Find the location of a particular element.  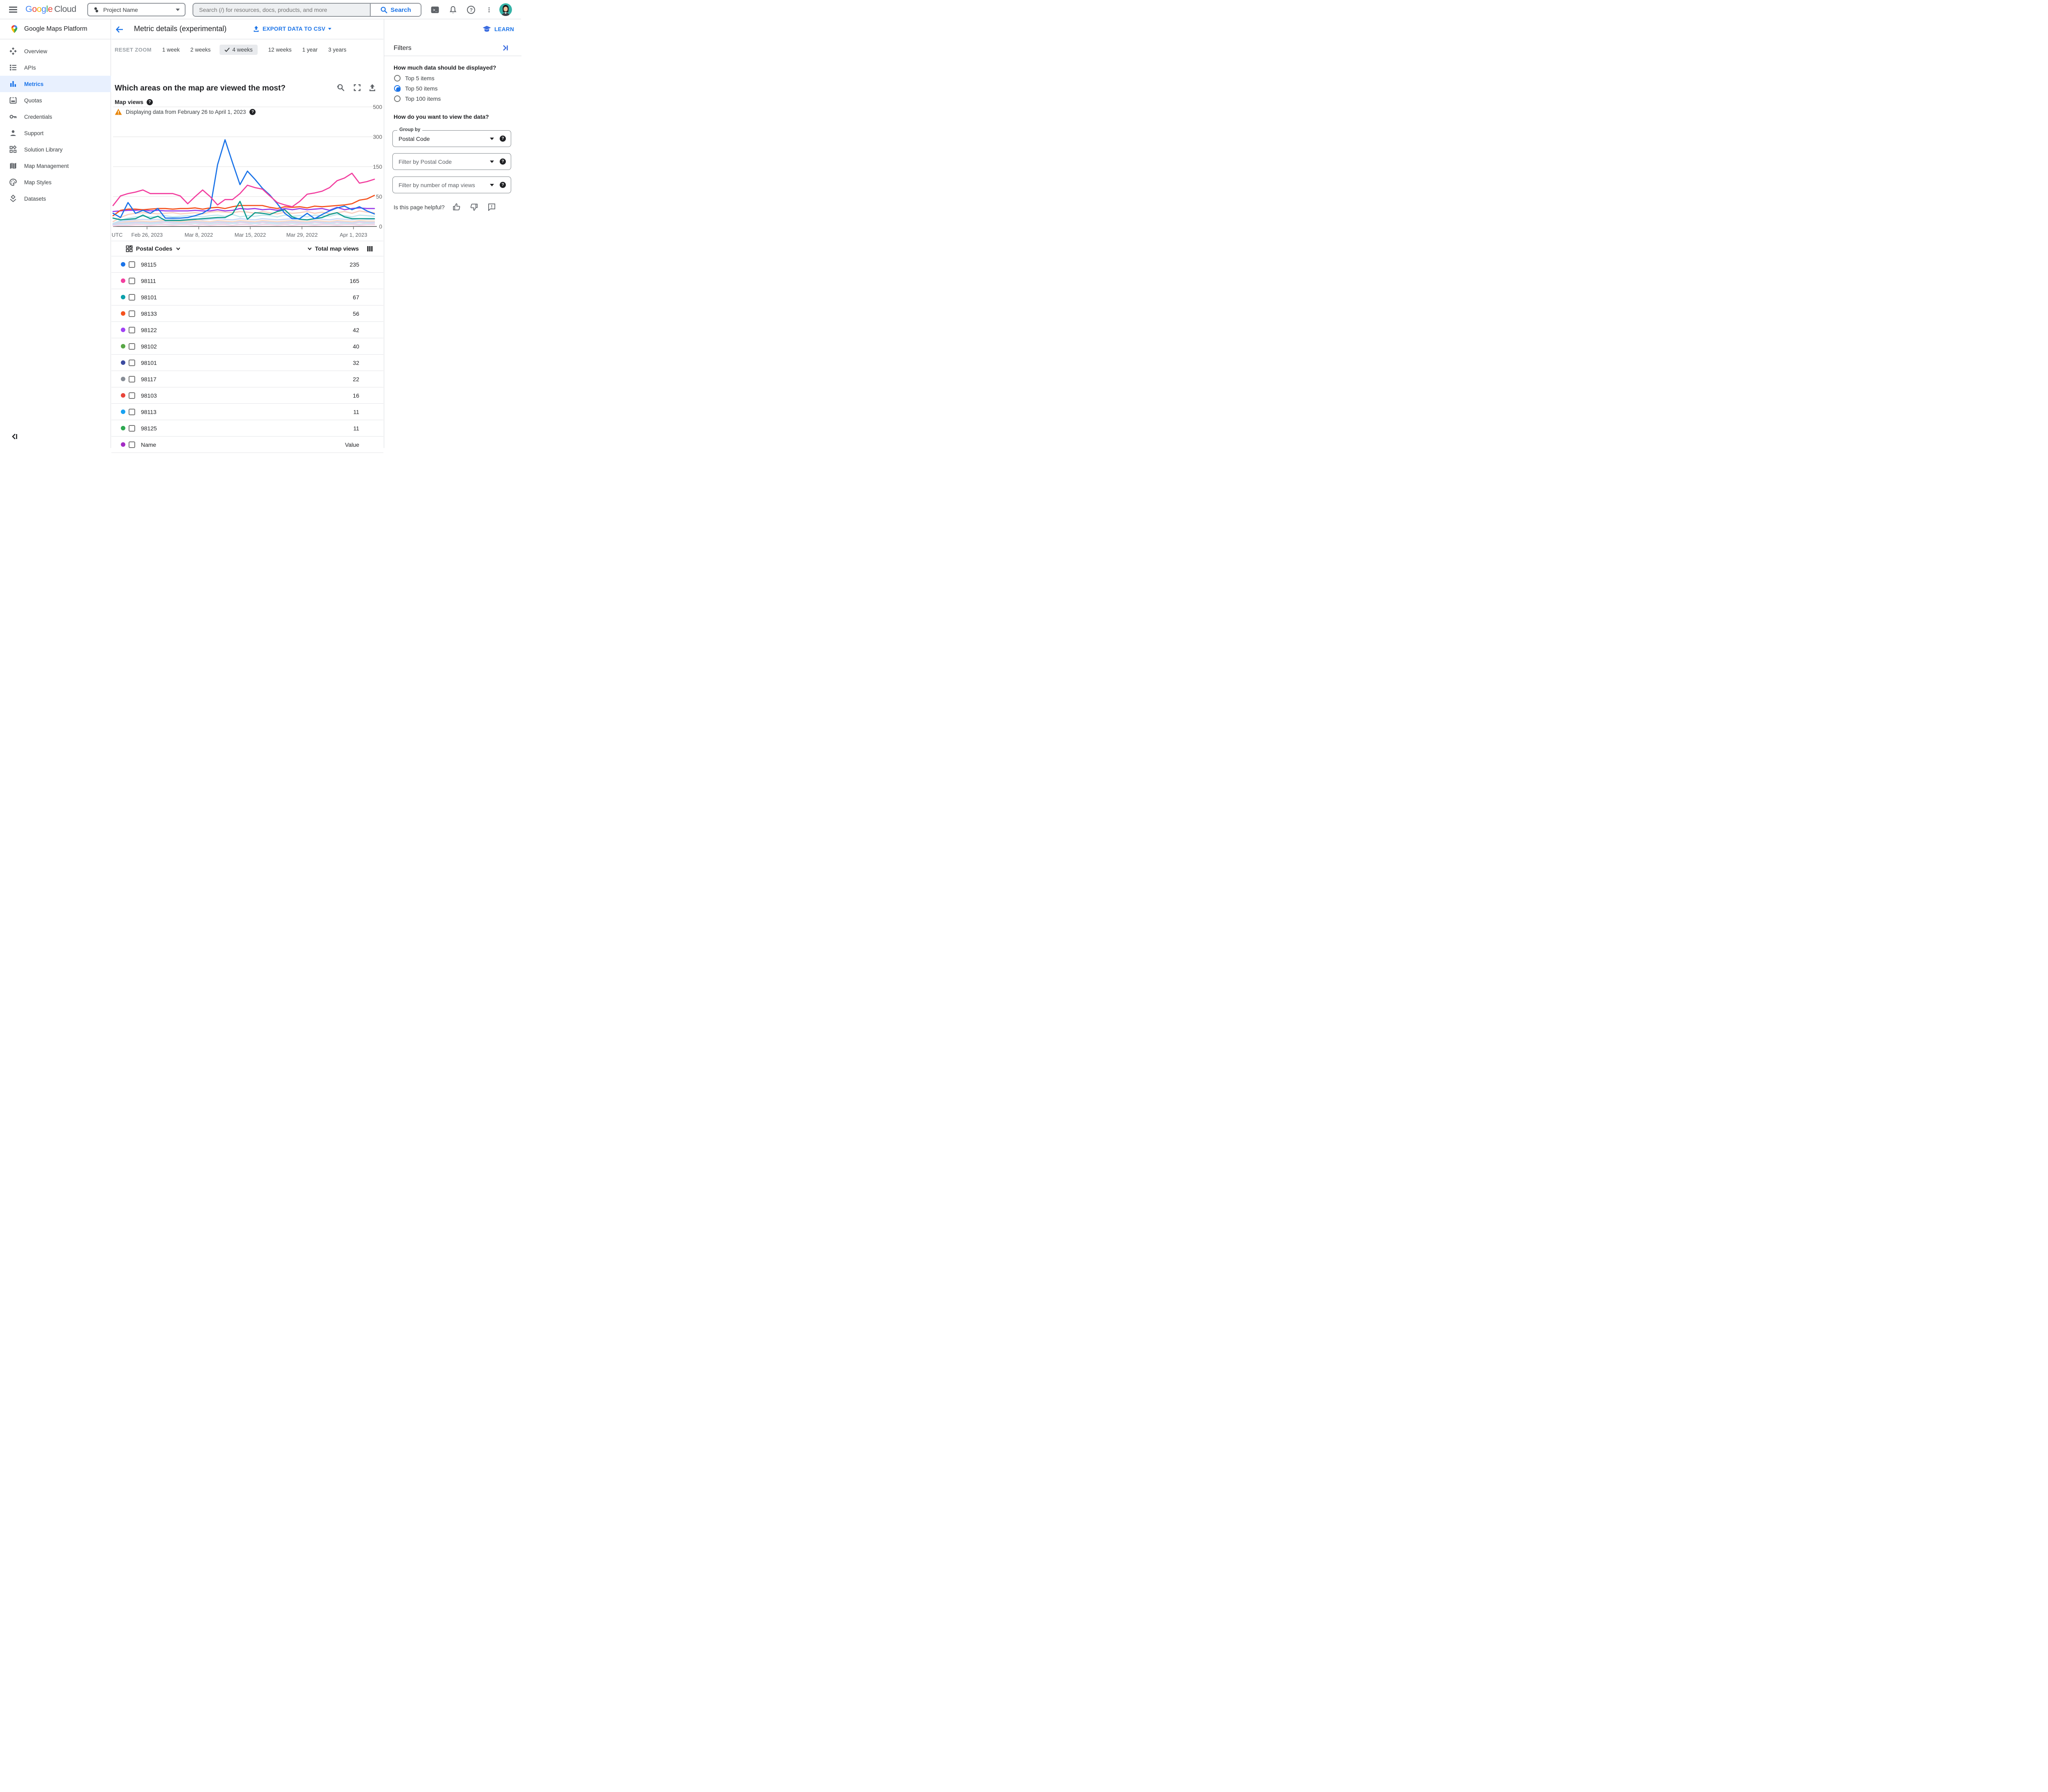

map-styles-icon is located at coordinates (13, 182).